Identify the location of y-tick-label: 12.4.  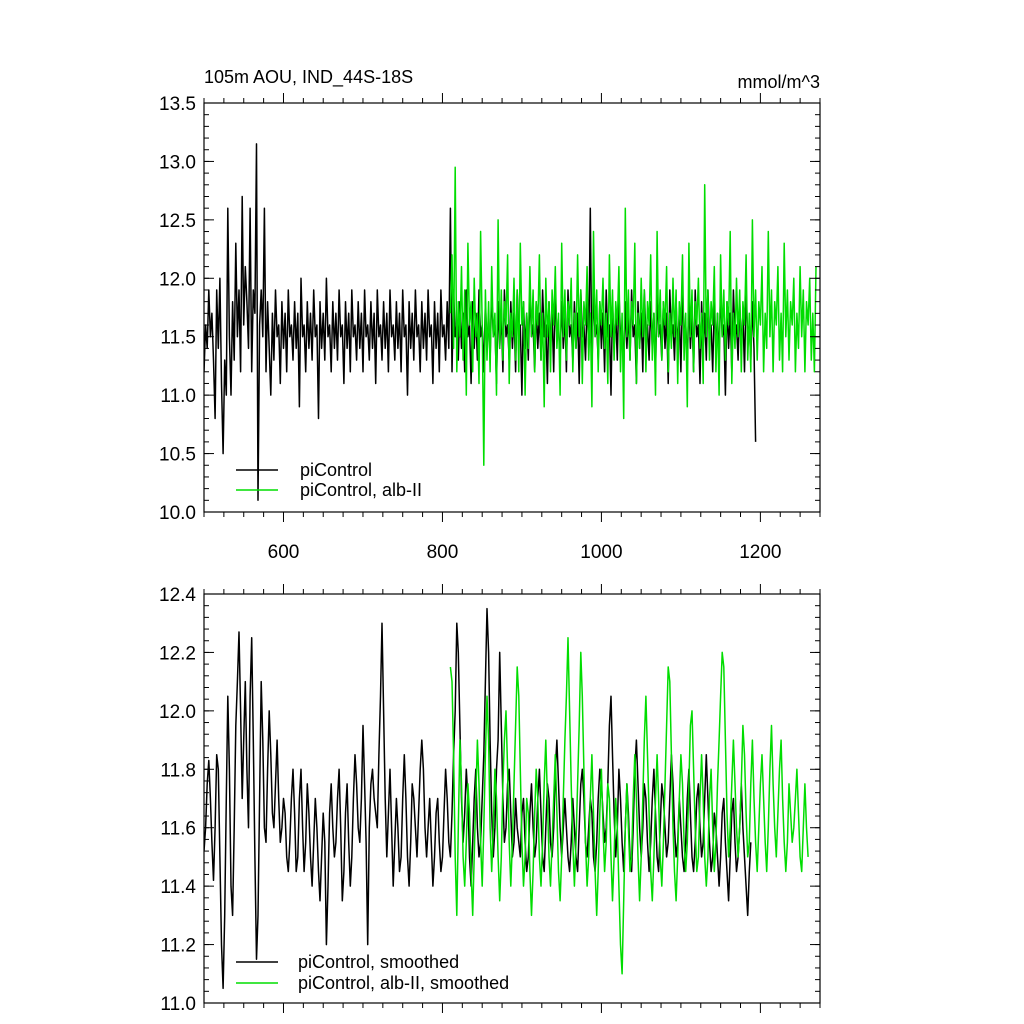
(177, 595).